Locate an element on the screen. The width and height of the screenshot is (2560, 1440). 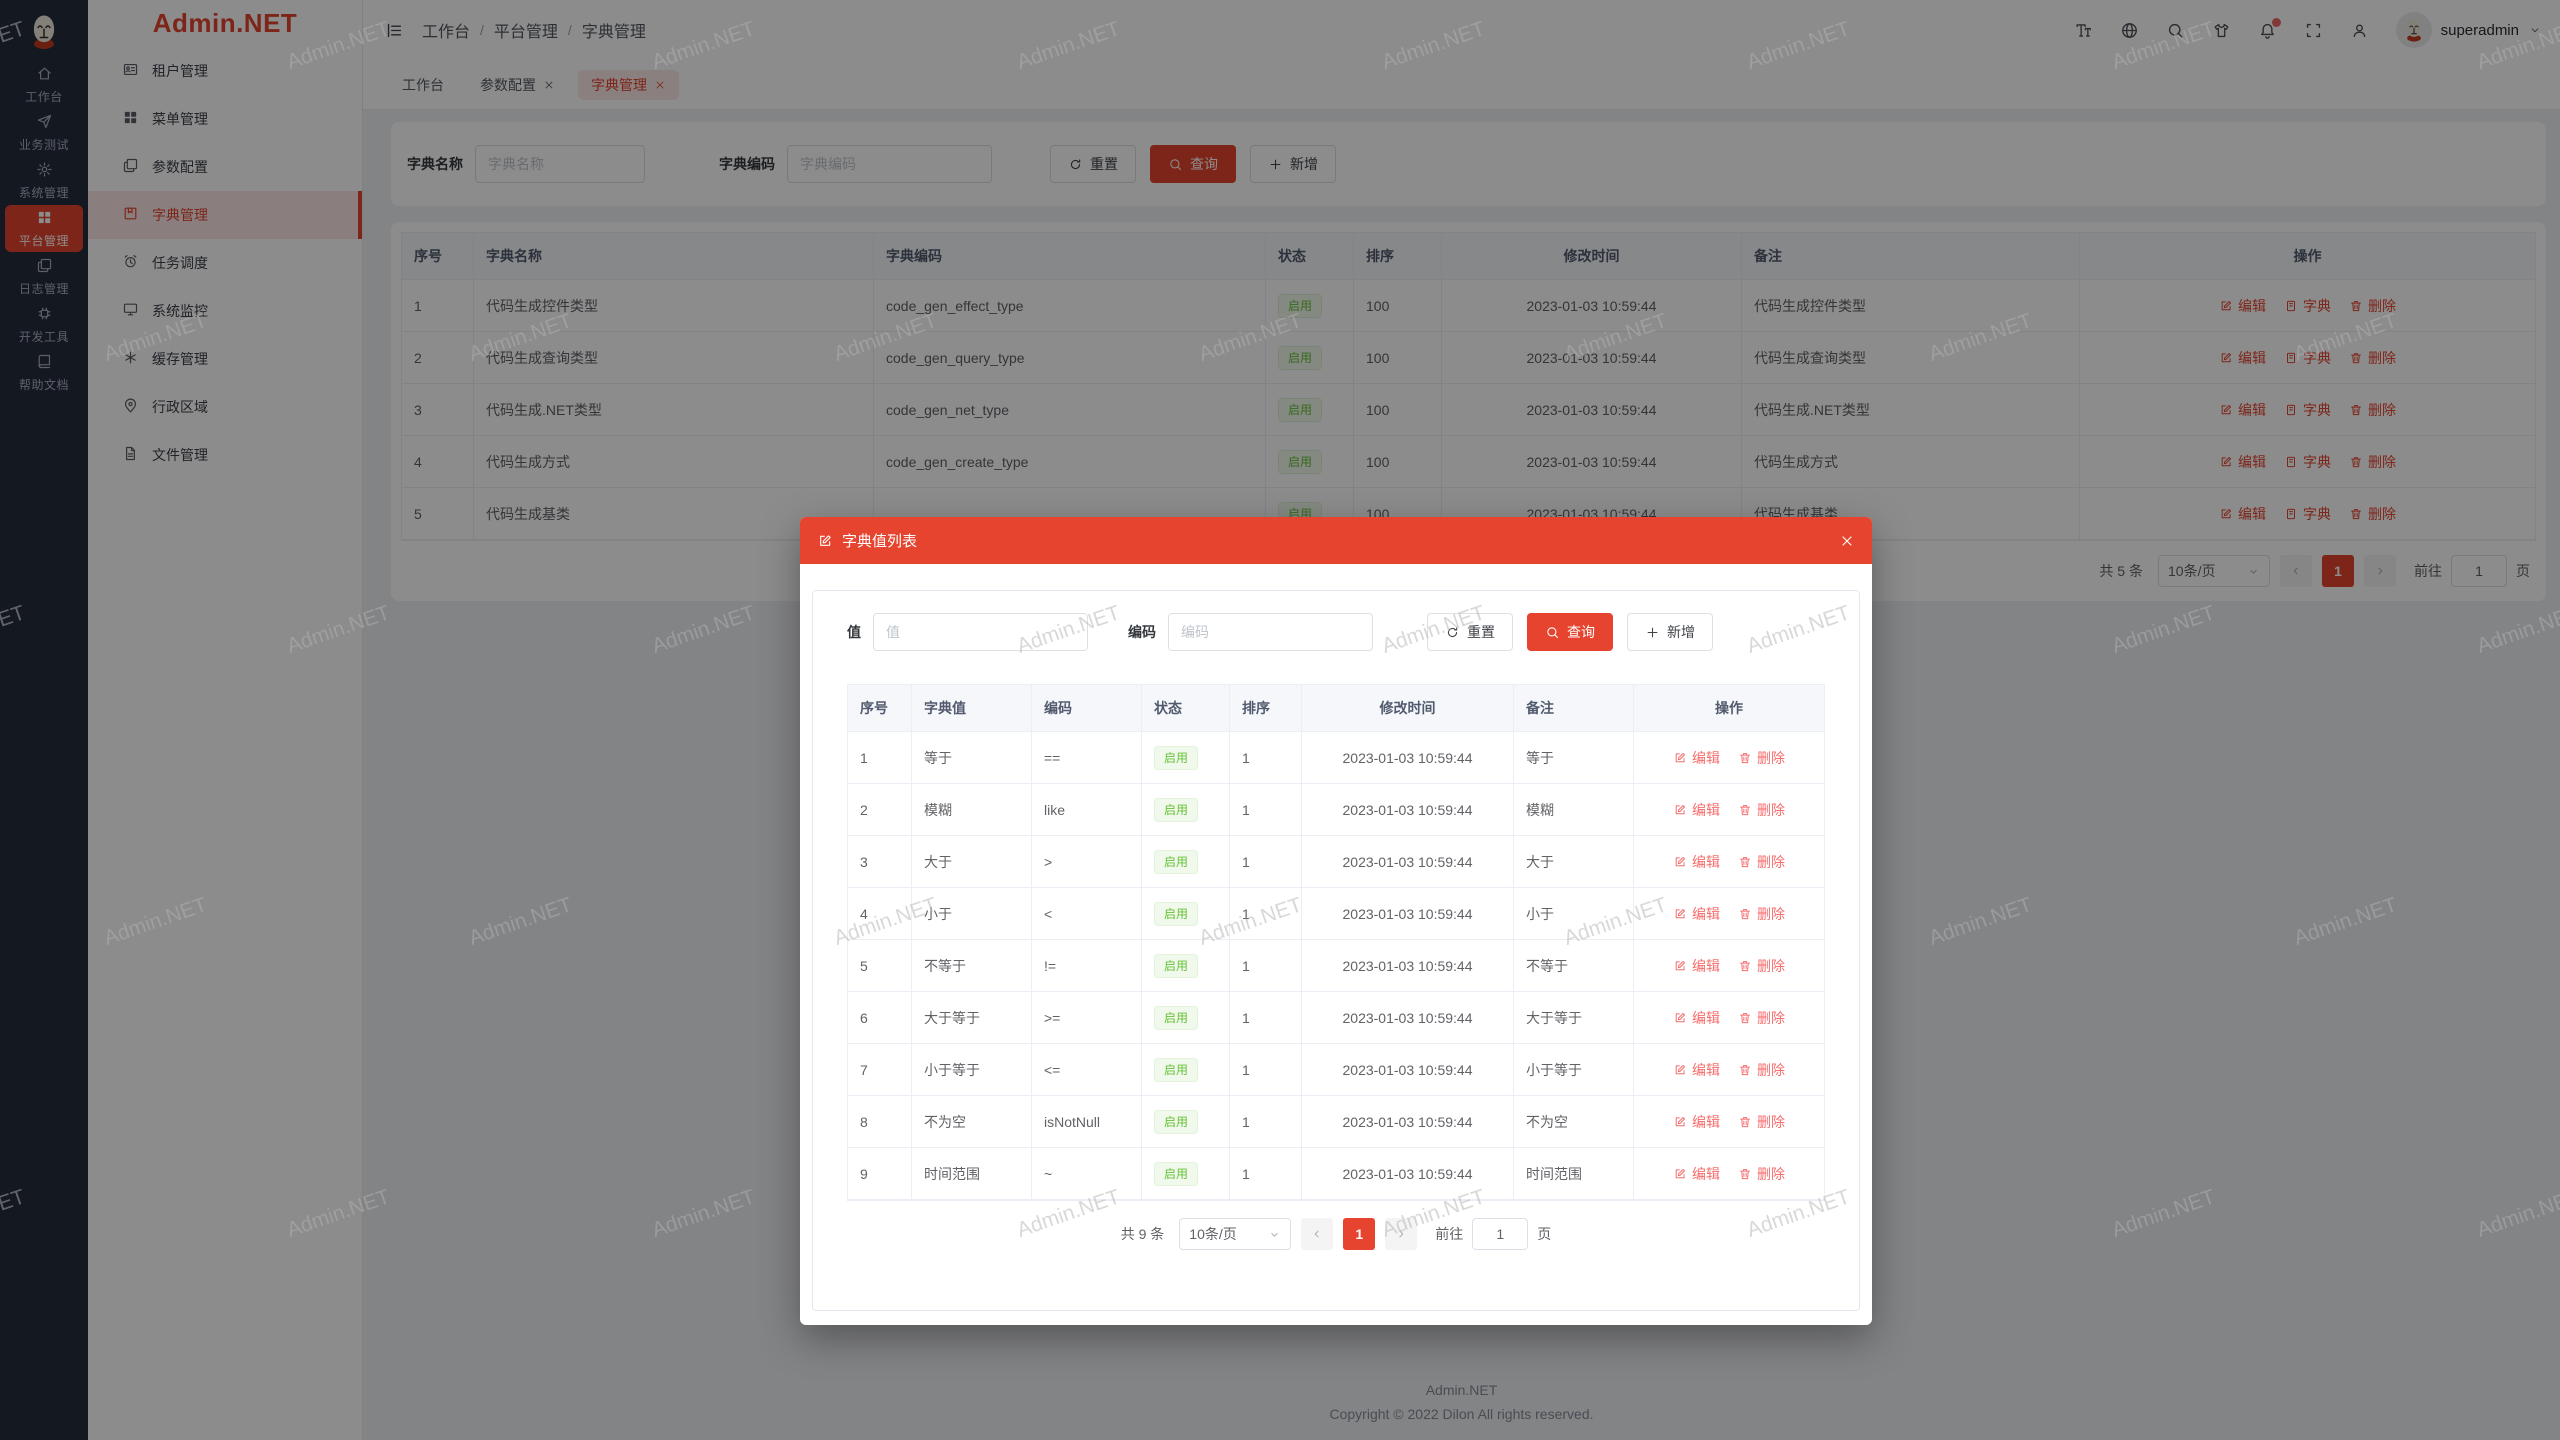
rail-item-help-docs: 帮助文档 is located at coordinates (44, 372).